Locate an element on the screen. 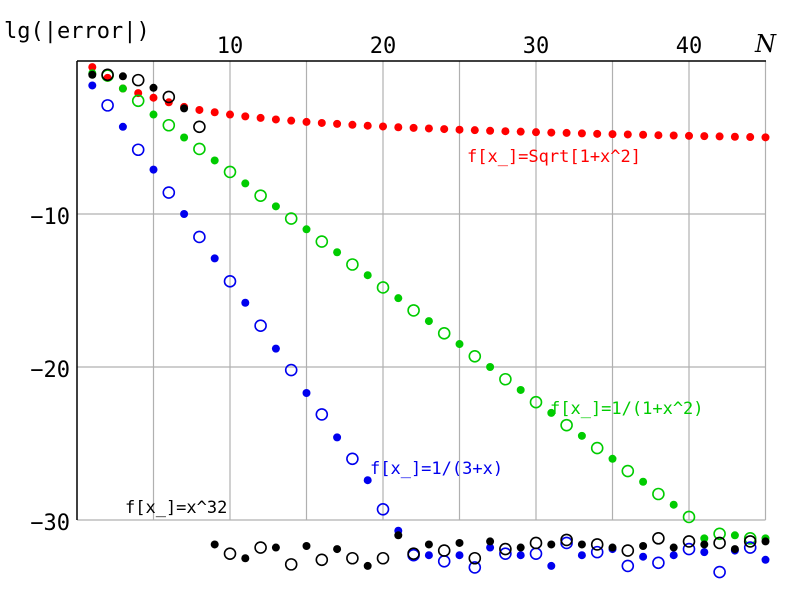  y-axis-title: lg(|error|) is located at coordinates (77, 31).